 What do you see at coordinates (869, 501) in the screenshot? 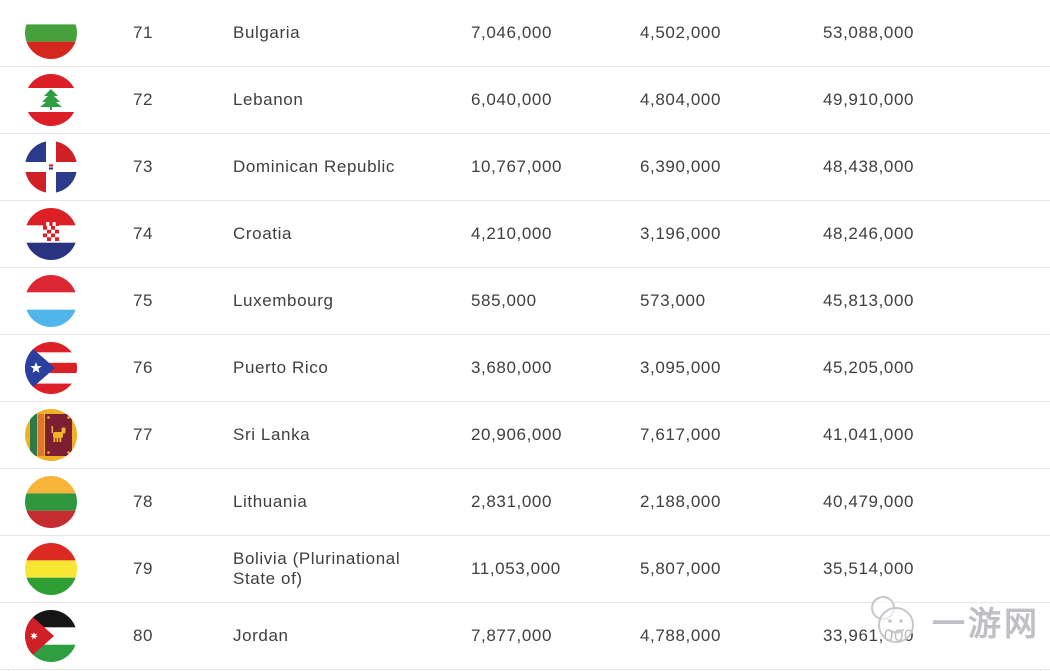
I see `value-column-3-cell: 40,479,000` at bounding box center [869, 501].